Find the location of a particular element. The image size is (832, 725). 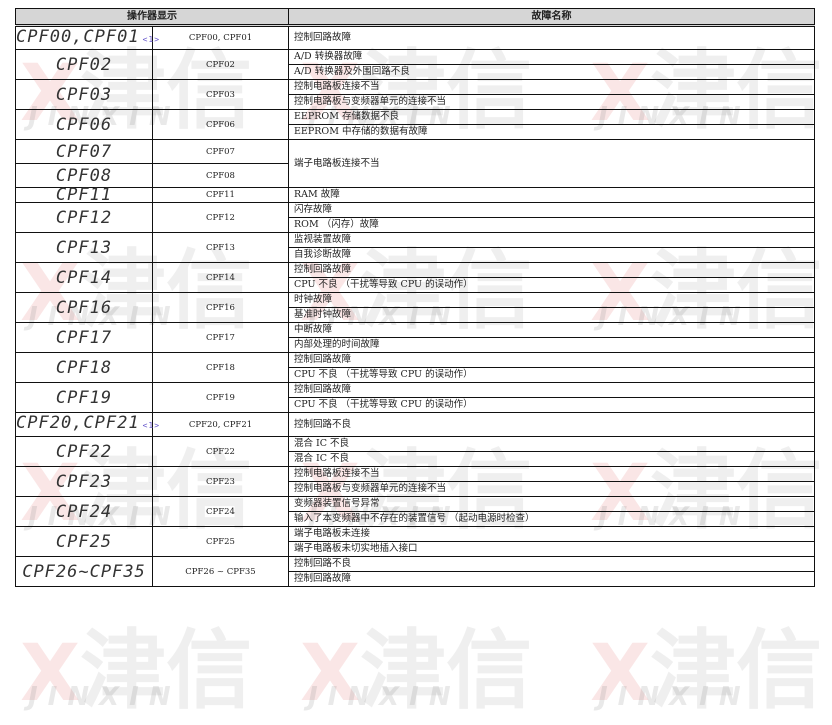

table-row: CPF19 CPF19 控制回路故障 is located at coordinates (415, 397).